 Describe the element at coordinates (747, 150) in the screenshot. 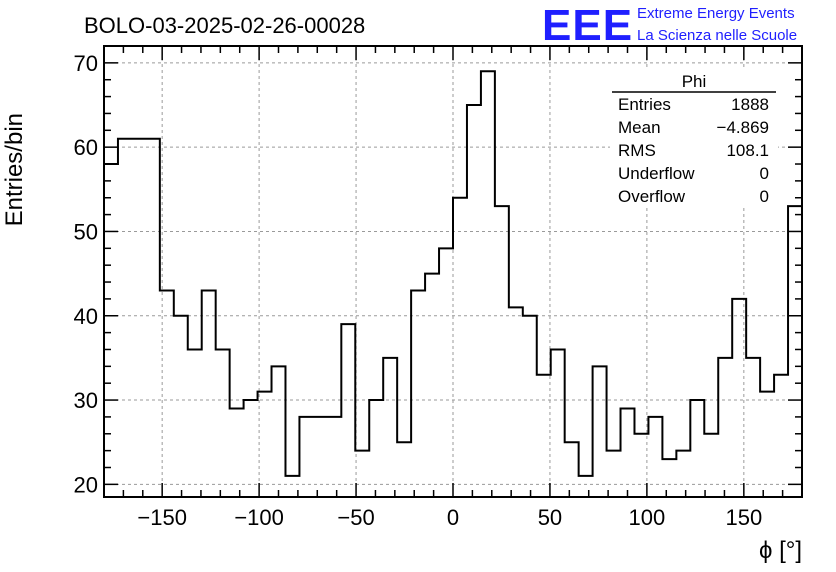

I see `stats-row-value: 108.1` at that location.